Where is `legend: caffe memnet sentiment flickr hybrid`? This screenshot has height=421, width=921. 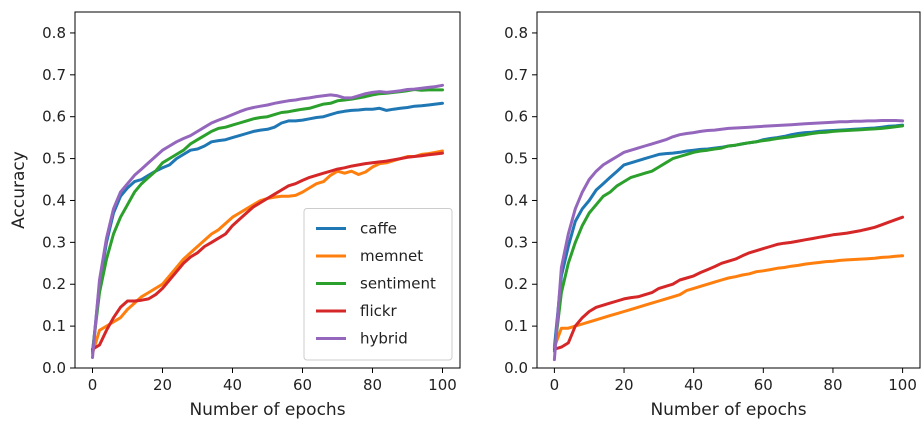 legend: caffe memnet sentiment flickr hybrid is located at coordinates (378, 284).